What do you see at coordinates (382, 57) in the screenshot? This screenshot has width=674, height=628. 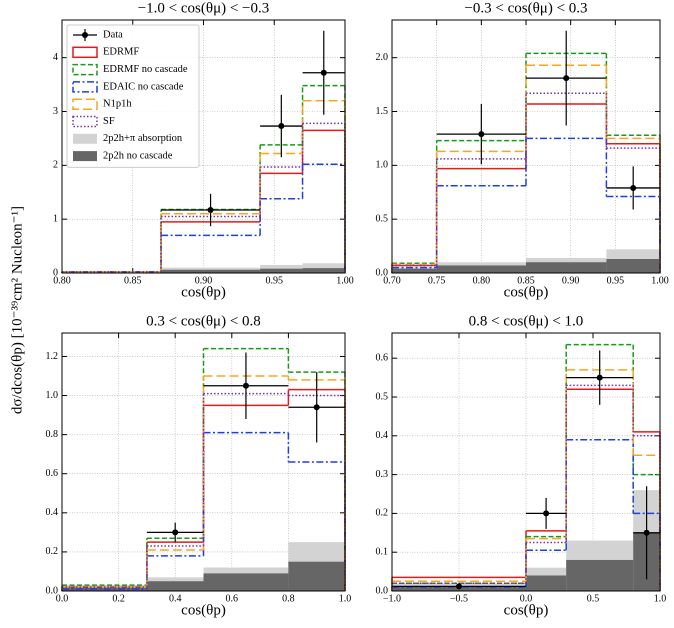 I see `y-tick-label: 2.0` at bounding box center [382, 57].